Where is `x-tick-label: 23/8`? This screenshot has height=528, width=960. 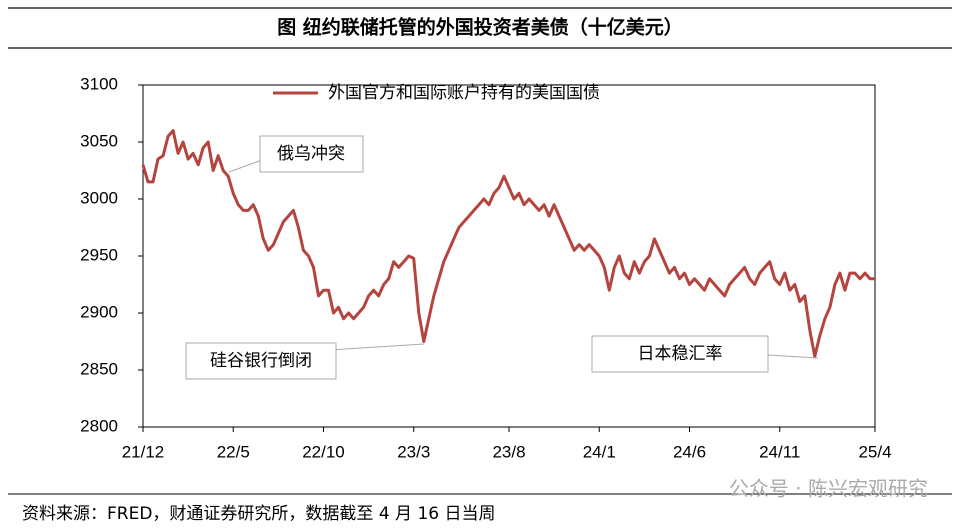 x-tick-label: 23/8 is located at coordinates (508, 451).